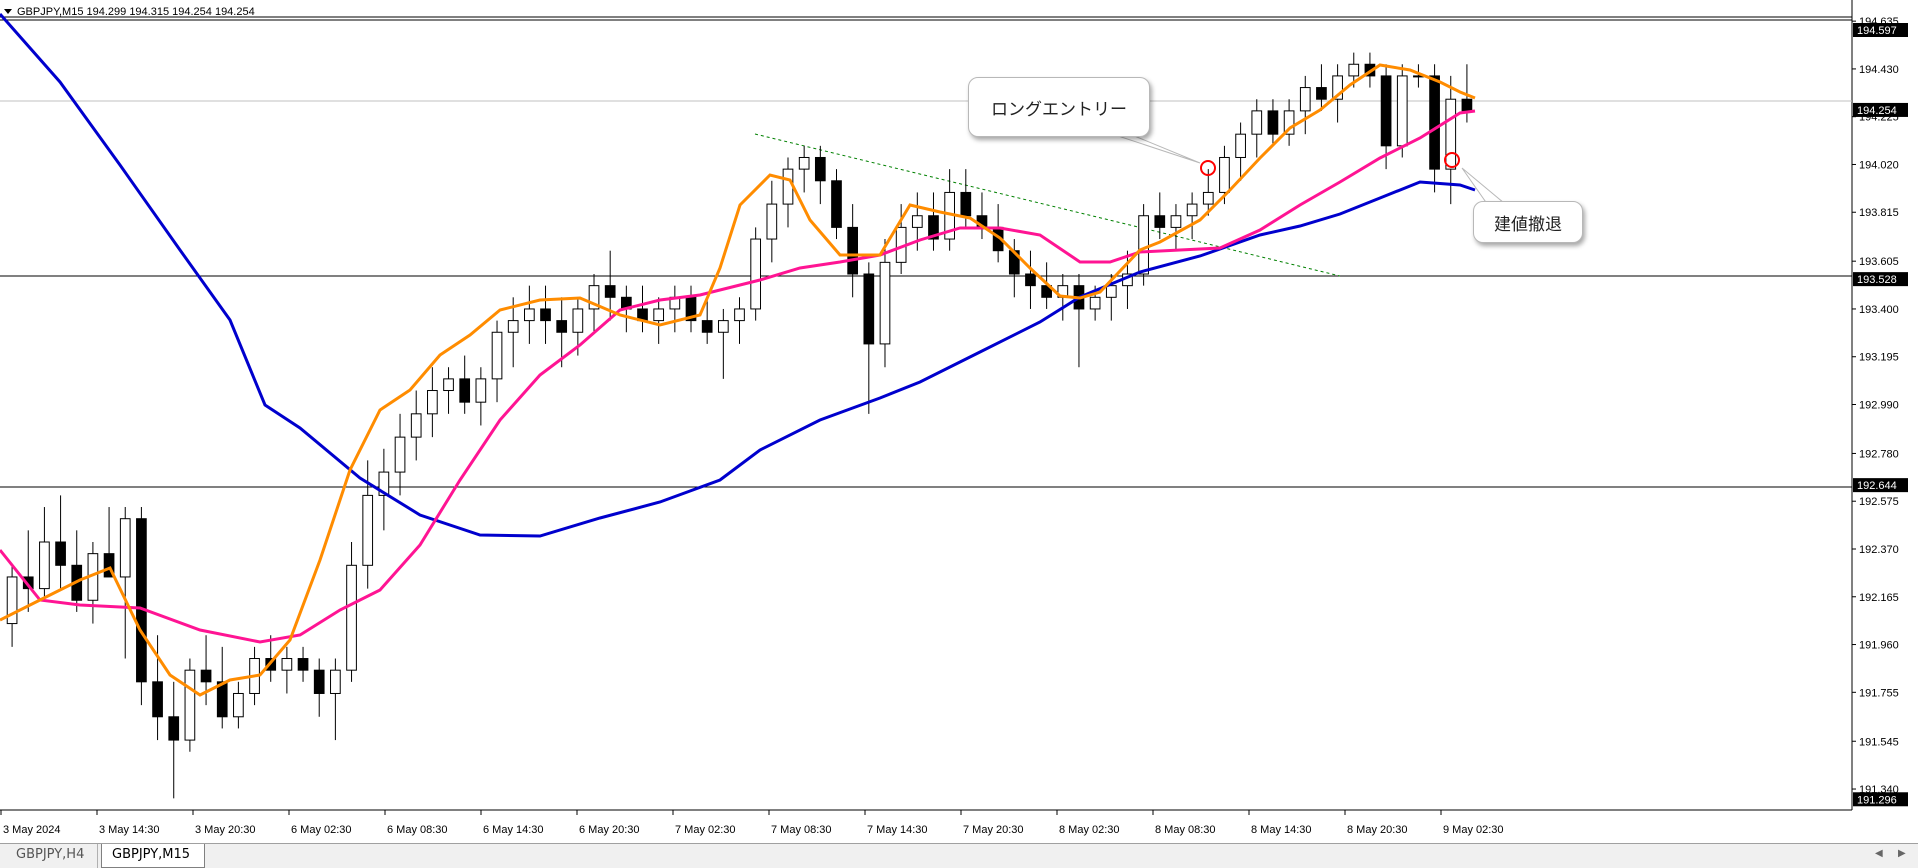 Image resolution: width=1918 pixels, height=868 pixels. I want to click on price-label-text: 191.296, so click(1877, 800).